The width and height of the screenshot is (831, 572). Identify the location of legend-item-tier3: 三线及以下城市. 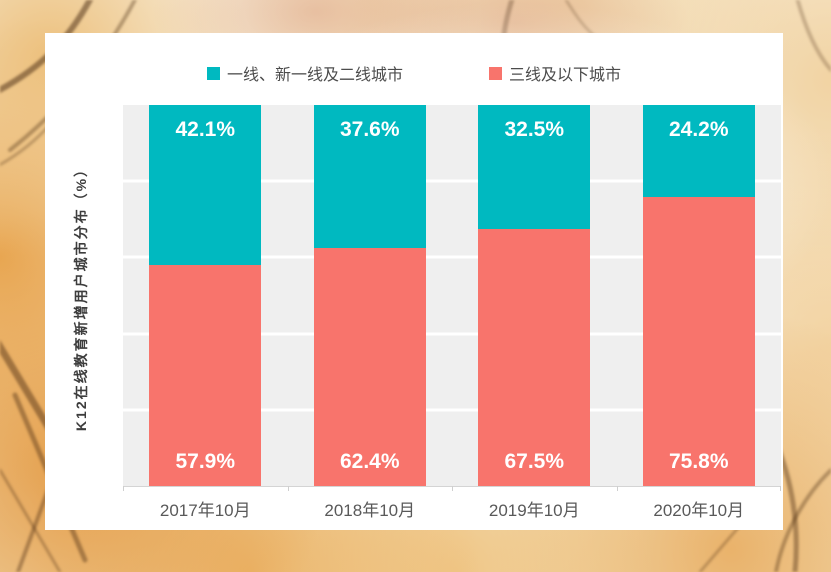
(555, 73).